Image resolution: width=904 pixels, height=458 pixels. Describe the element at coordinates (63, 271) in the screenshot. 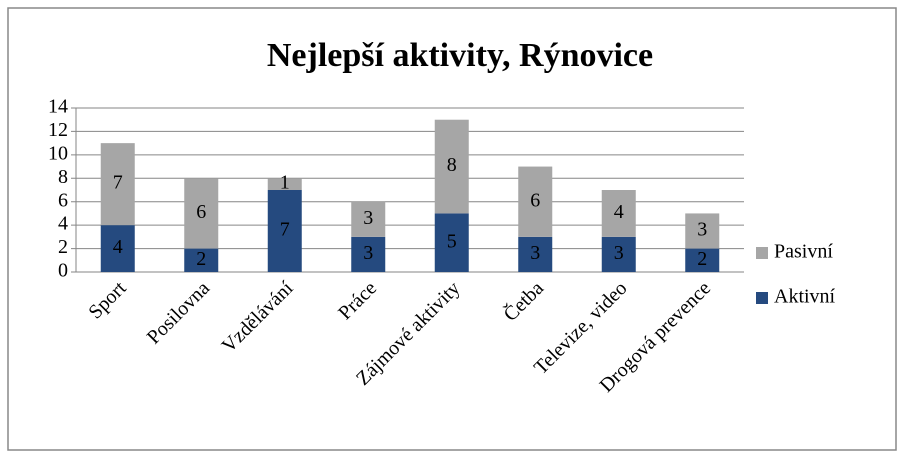

I see `y-tick-label: 0` at that location.